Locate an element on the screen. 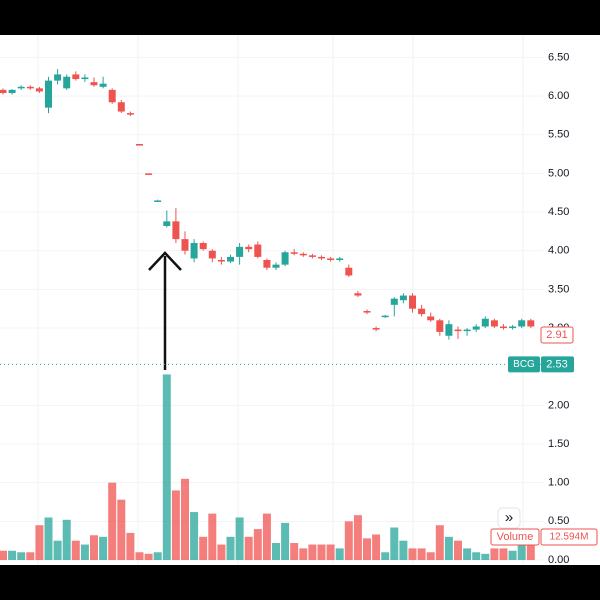  y-tick-label: 0.00 is located at coordinates (558, 560).